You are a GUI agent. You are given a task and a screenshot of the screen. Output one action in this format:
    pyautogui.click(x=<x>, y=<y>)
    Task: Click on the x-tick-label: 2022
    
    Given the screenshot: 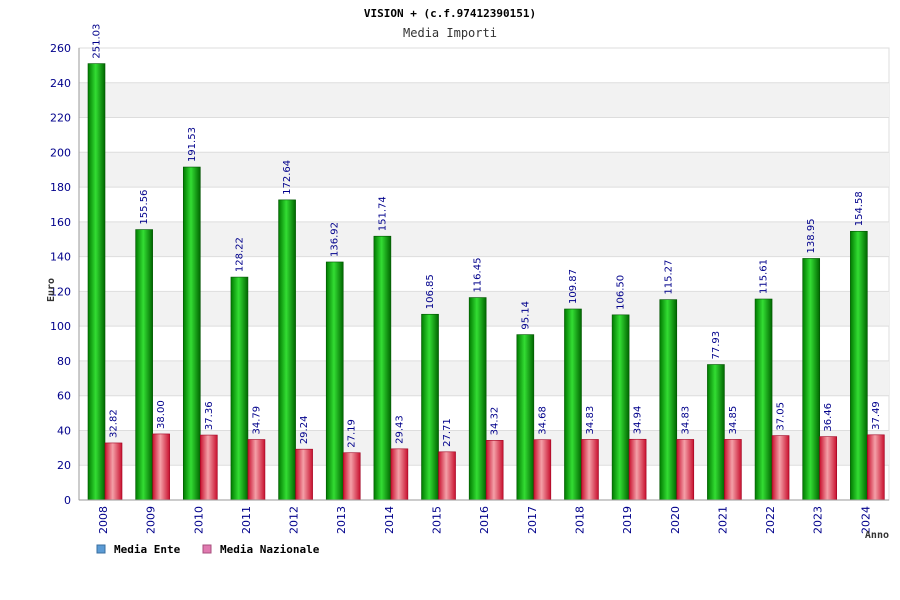 What is the action you would take?
    pyautogui.click(x=770, y=520)
    